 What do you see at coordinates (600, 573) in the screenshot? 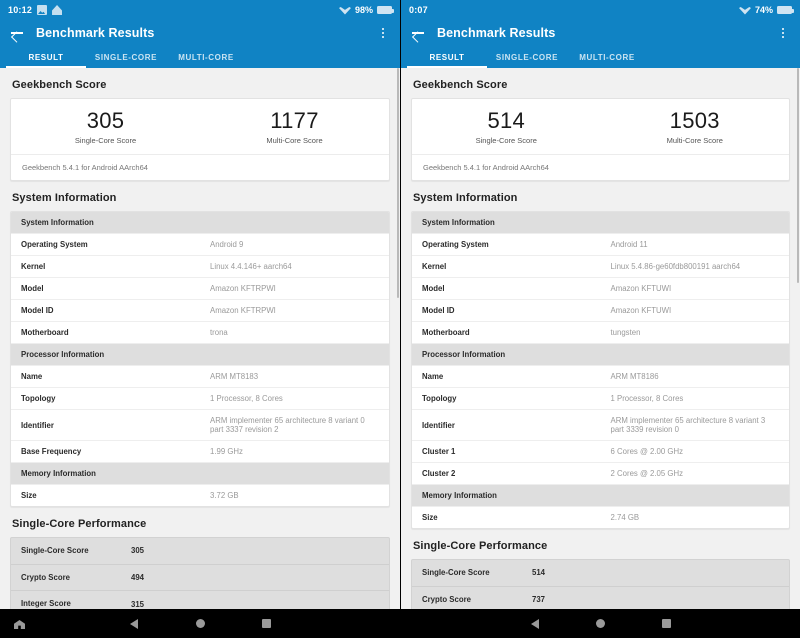
I see `list-item: Single-Core Score 514` at bounding box center [600, 573].